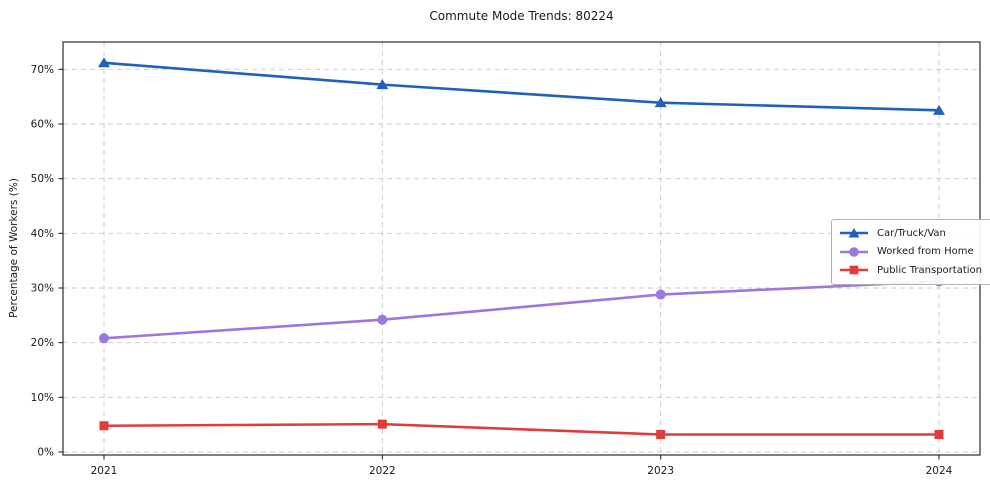 The height and width of the screenshot is (490, 990). I want to click on y-tick-label: 70%, so click(42, 70).